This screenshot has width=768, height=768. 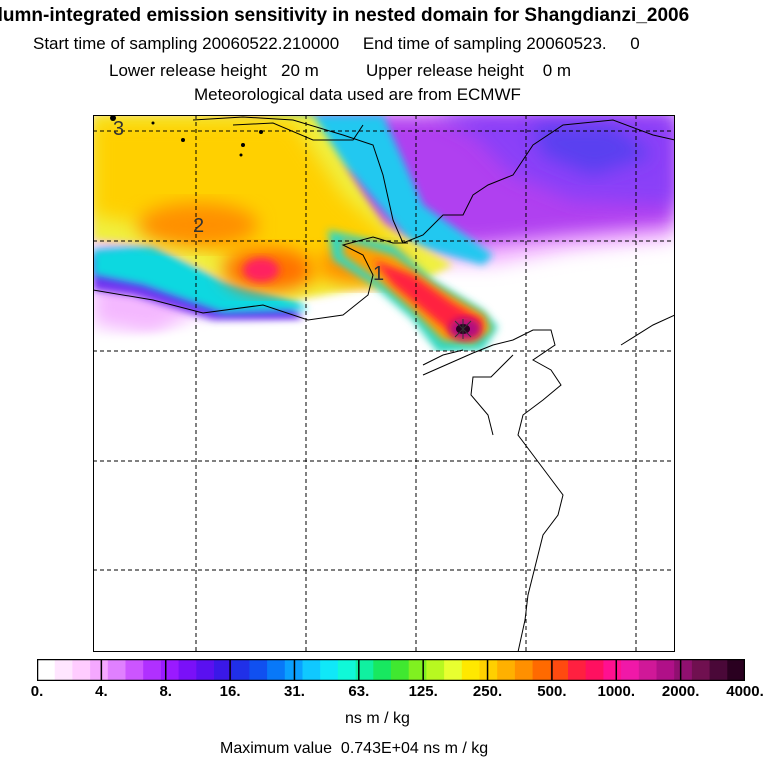 I want to click on maximum-value: Maximum value 0.743E+04 ns m / kg, so click(x=354, y=748).